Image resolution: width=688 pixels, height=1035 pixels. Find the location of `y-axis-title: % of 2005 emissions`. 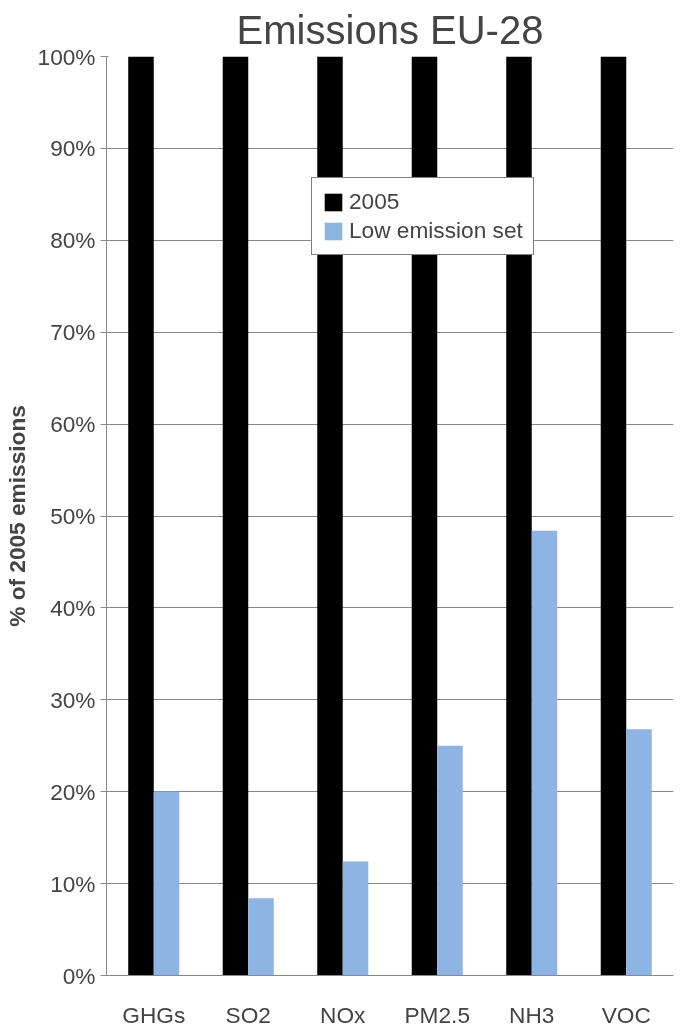

y-axis-title: % of 2005 emissions is located at coordinates (16, 516).